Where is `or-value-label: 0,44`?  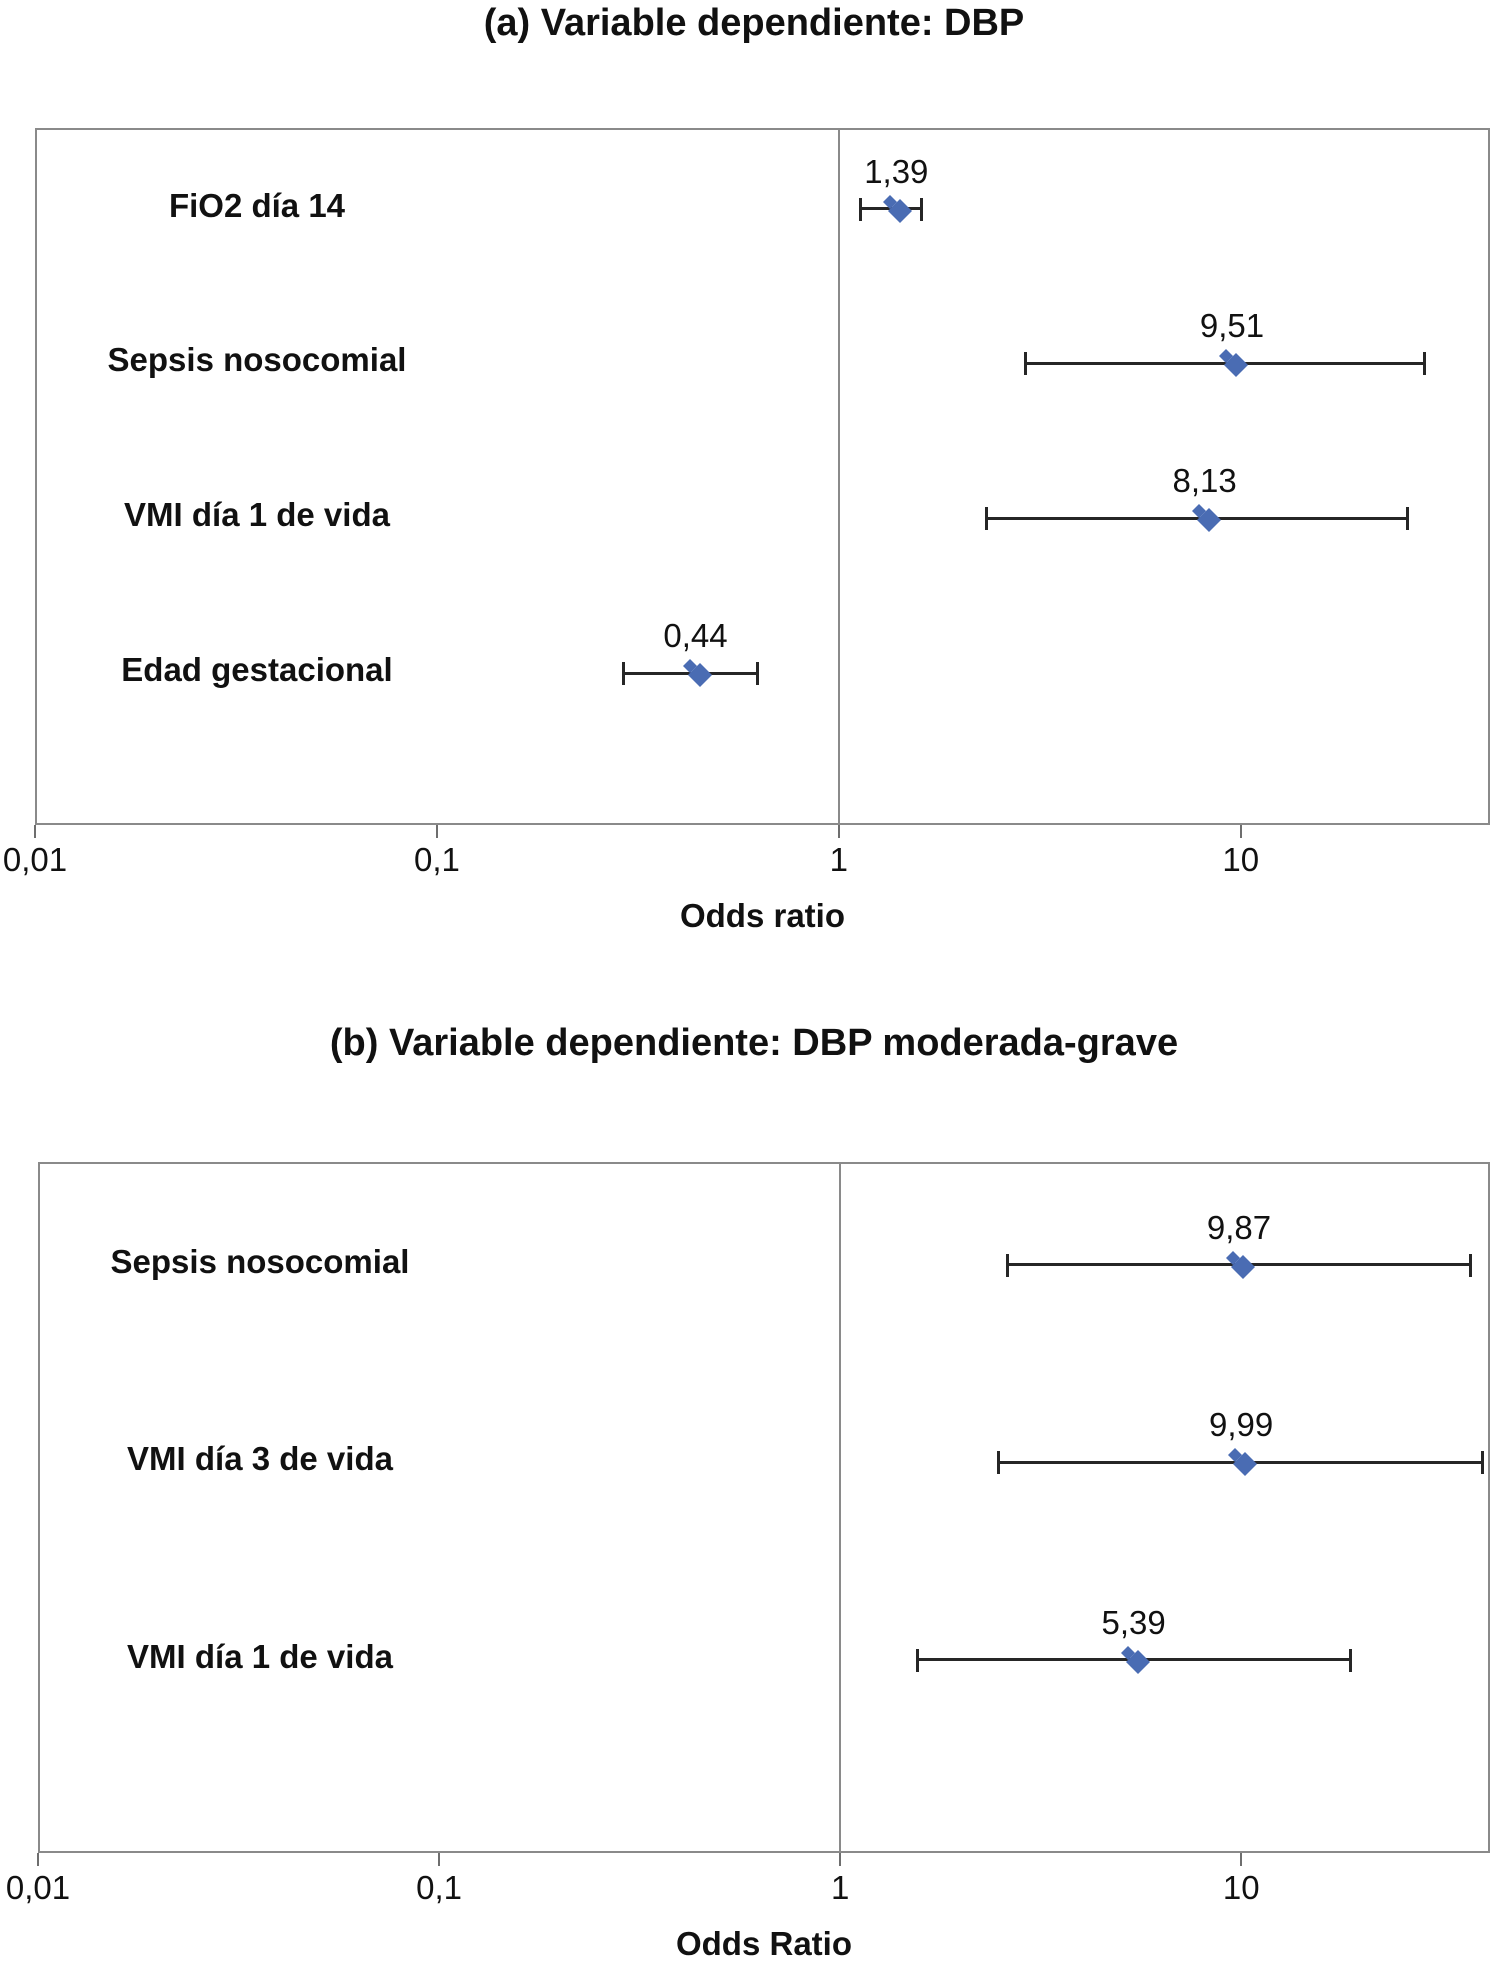
or-value-label: 0,44 is located at coordinates (695, 636).